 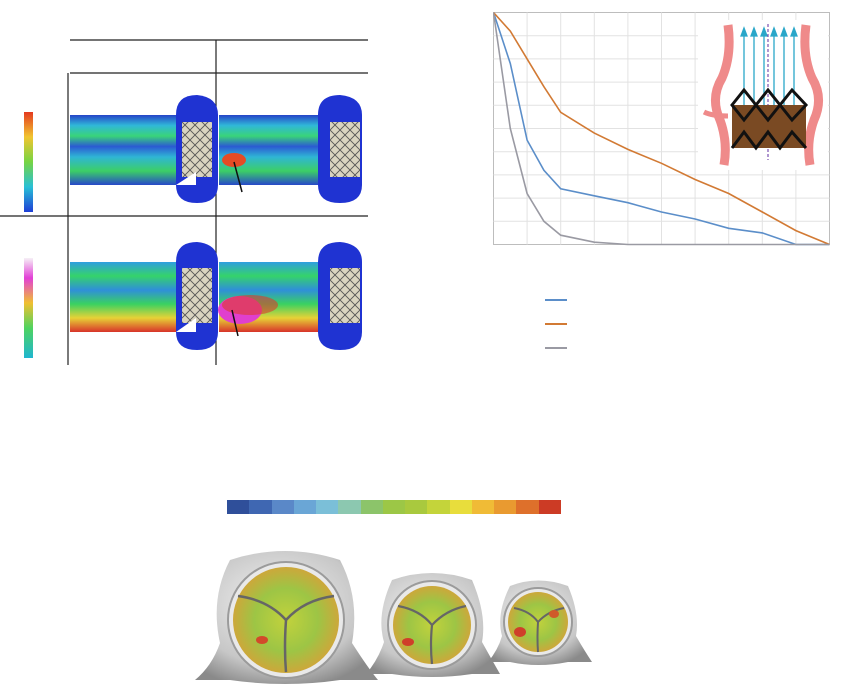 I want to click on stent-body, so click(x=769, y=126).